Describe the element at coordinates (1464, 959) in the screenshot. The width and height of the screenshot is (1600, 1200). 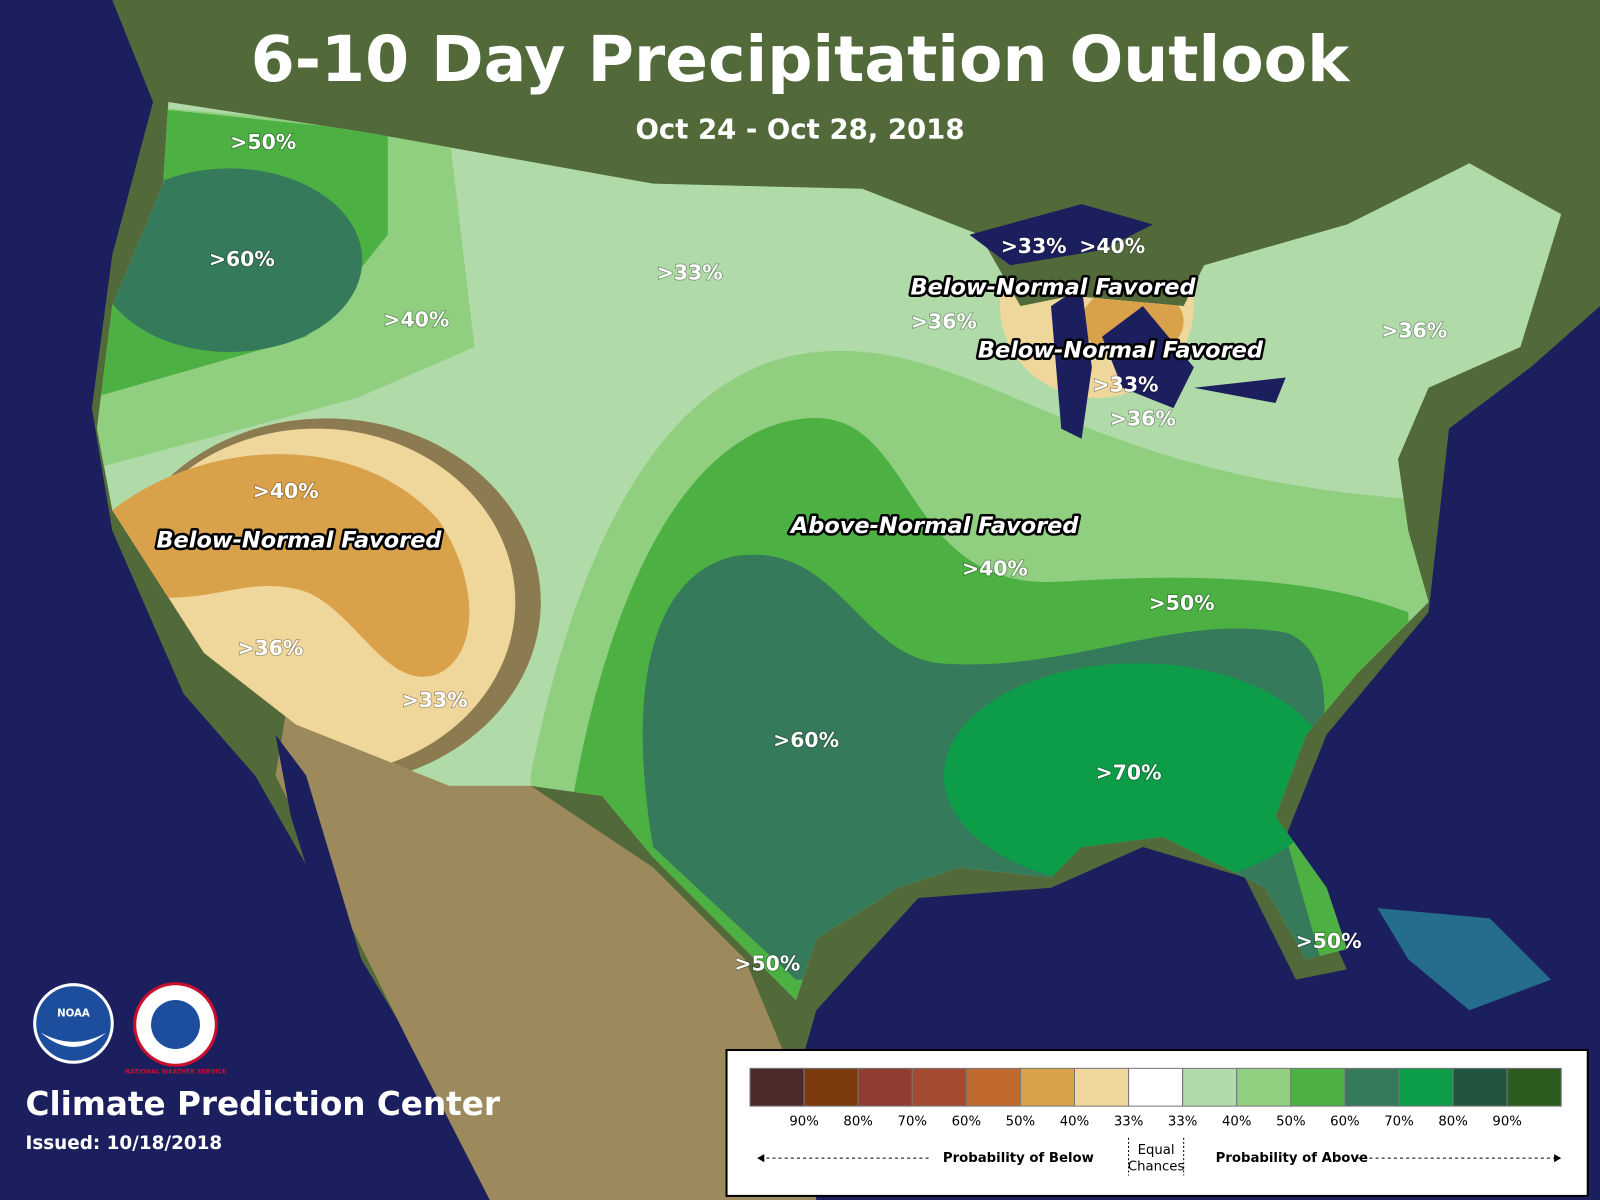
I see `bahamas` at that location.